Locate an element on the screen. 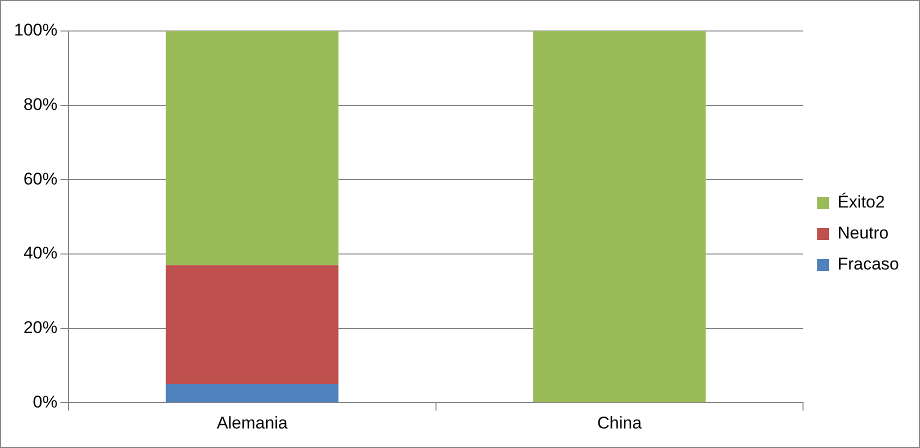  legend-label: Fracaso is located at coordinates (869, 264).